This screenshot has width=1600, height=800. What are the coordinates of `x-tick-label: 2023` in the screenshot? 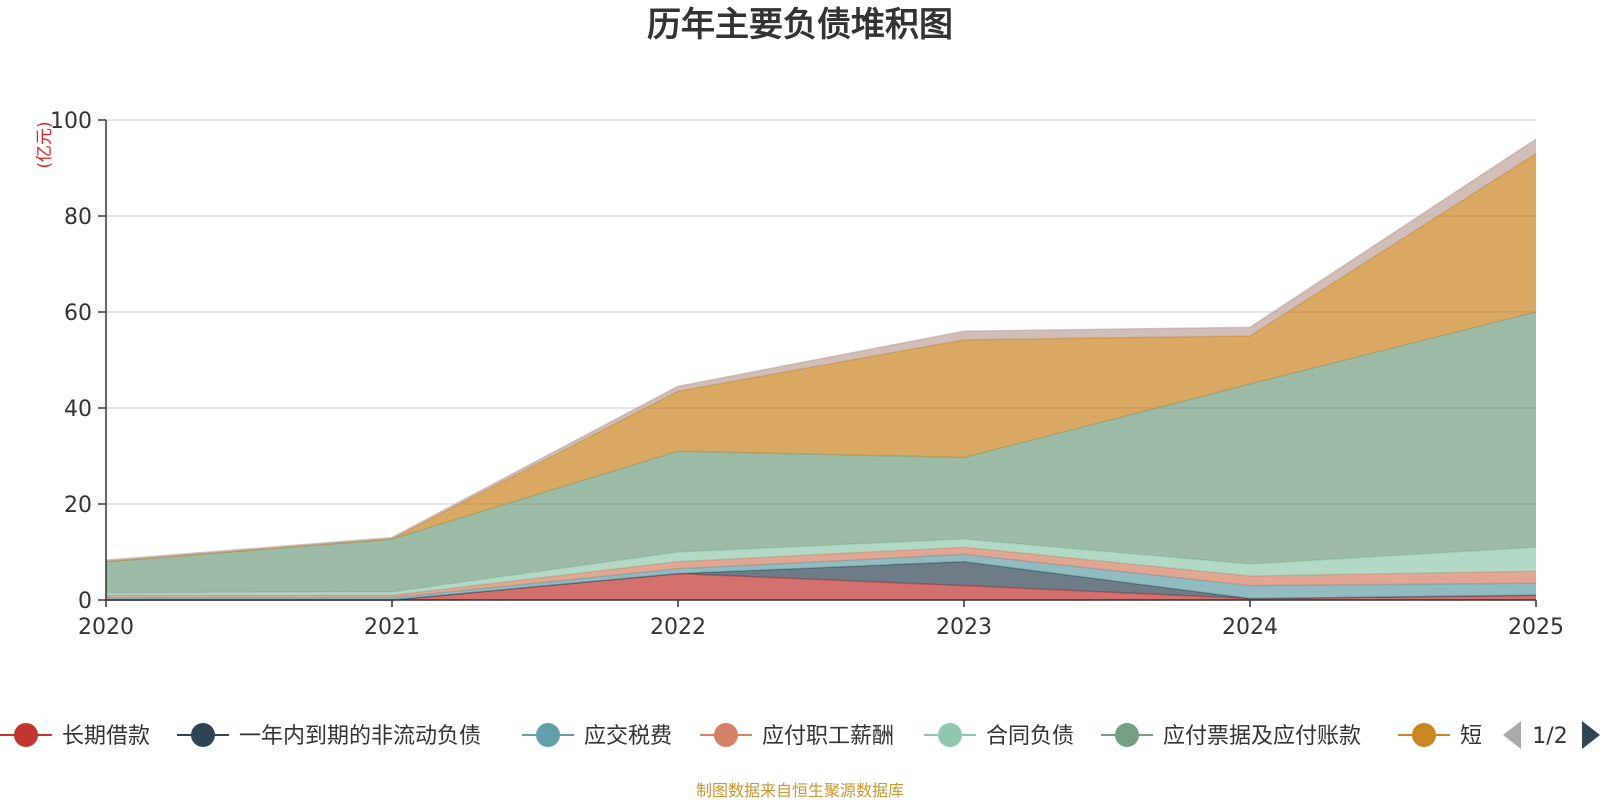 It's located at (964, 627).